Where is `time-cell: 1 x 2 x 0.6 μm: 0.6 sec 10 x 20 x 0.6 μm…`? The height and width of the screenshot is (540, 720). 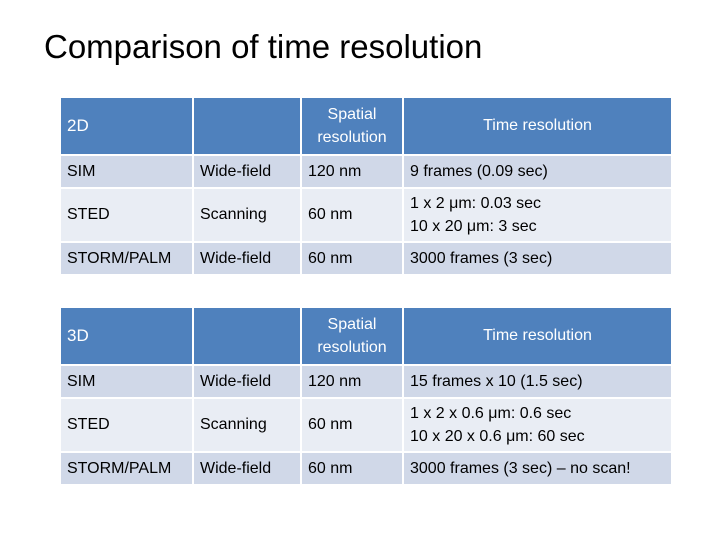
time-cell: 1 x 2 x 0.6 μm: 0.6 sec 10 x 20 x 0.6 μm… is located at coordinates (537, 425).